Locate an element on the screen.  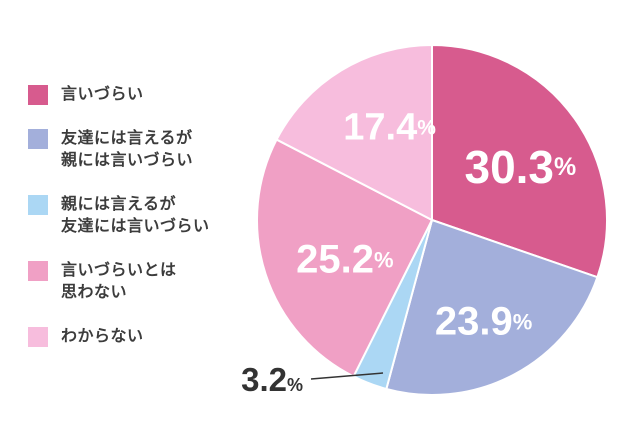
legend-label: 言いづらい is located at coordinates (102, 94).